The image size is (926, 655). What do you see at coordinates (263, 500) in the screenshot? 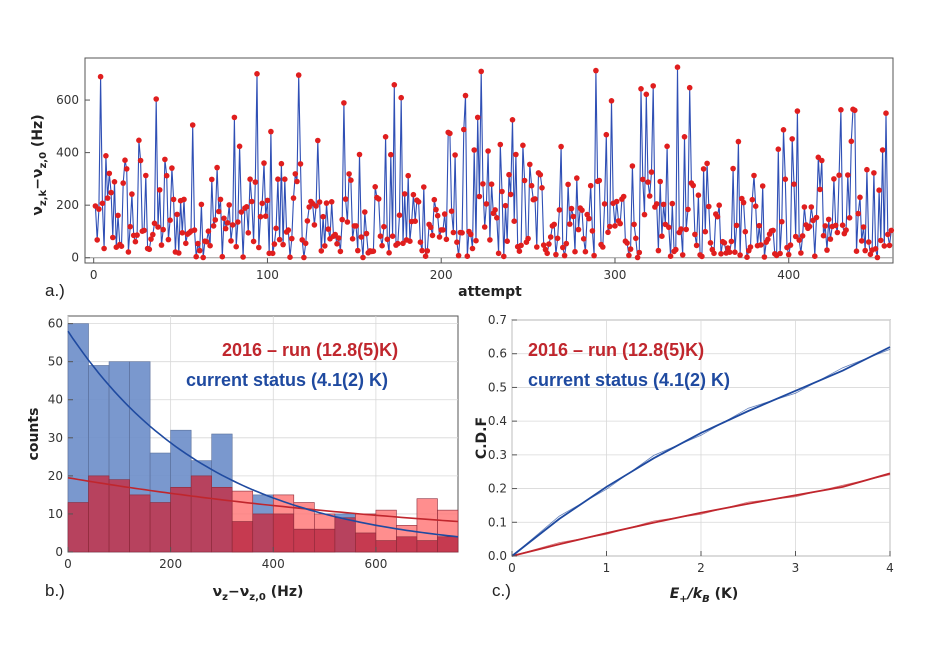
I see `panel-b-fit-2016` at bounding box center [263, 500].